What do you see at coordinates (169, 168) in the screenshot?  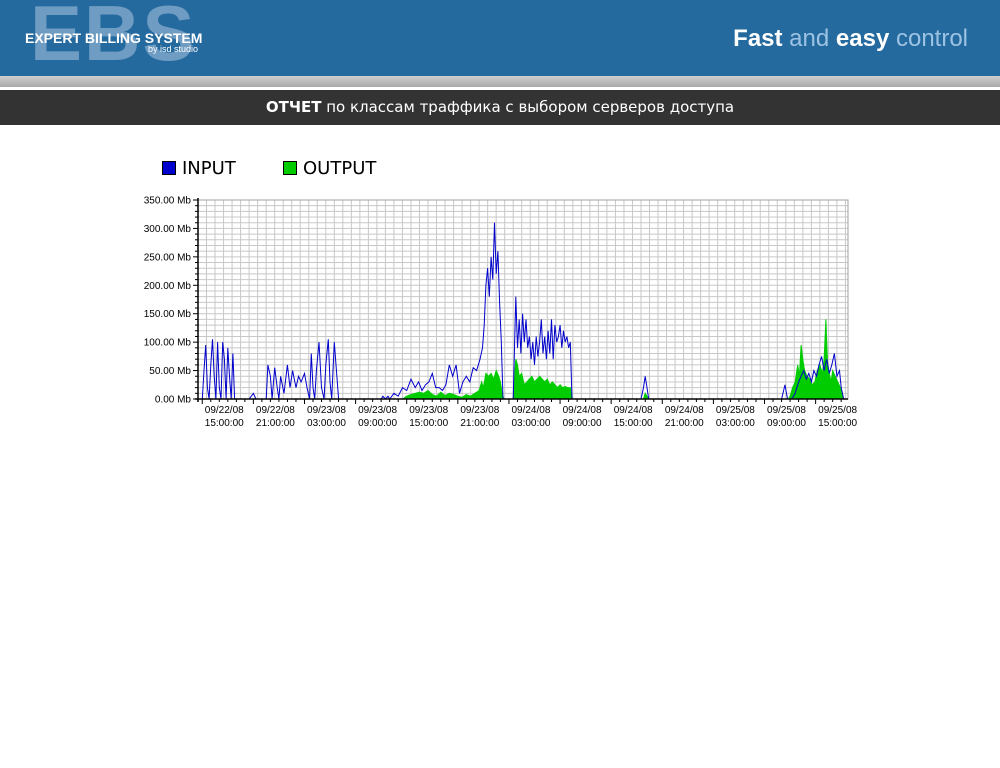 I see `legend-swatch-input` at bounding box center [169, 168].